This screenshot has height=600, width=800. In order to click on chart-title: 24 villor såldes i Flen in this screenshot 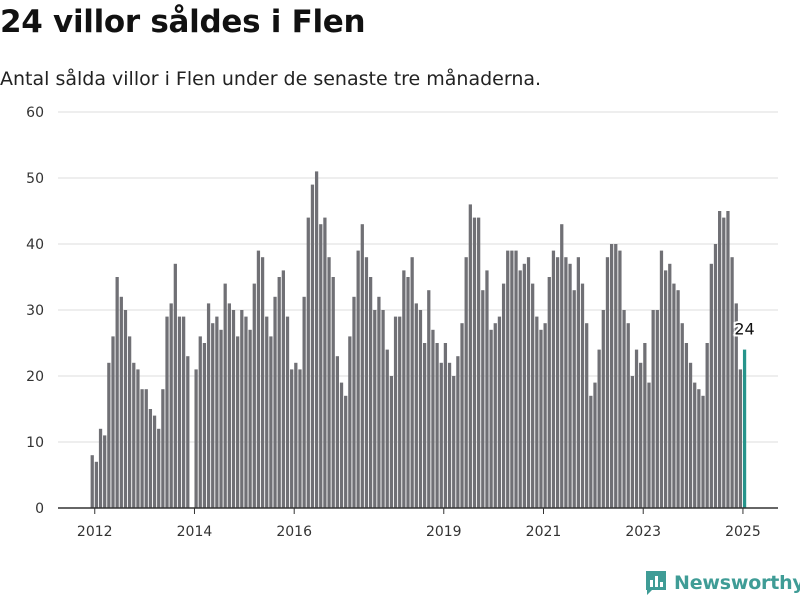, I will do `click(183, 22)`.